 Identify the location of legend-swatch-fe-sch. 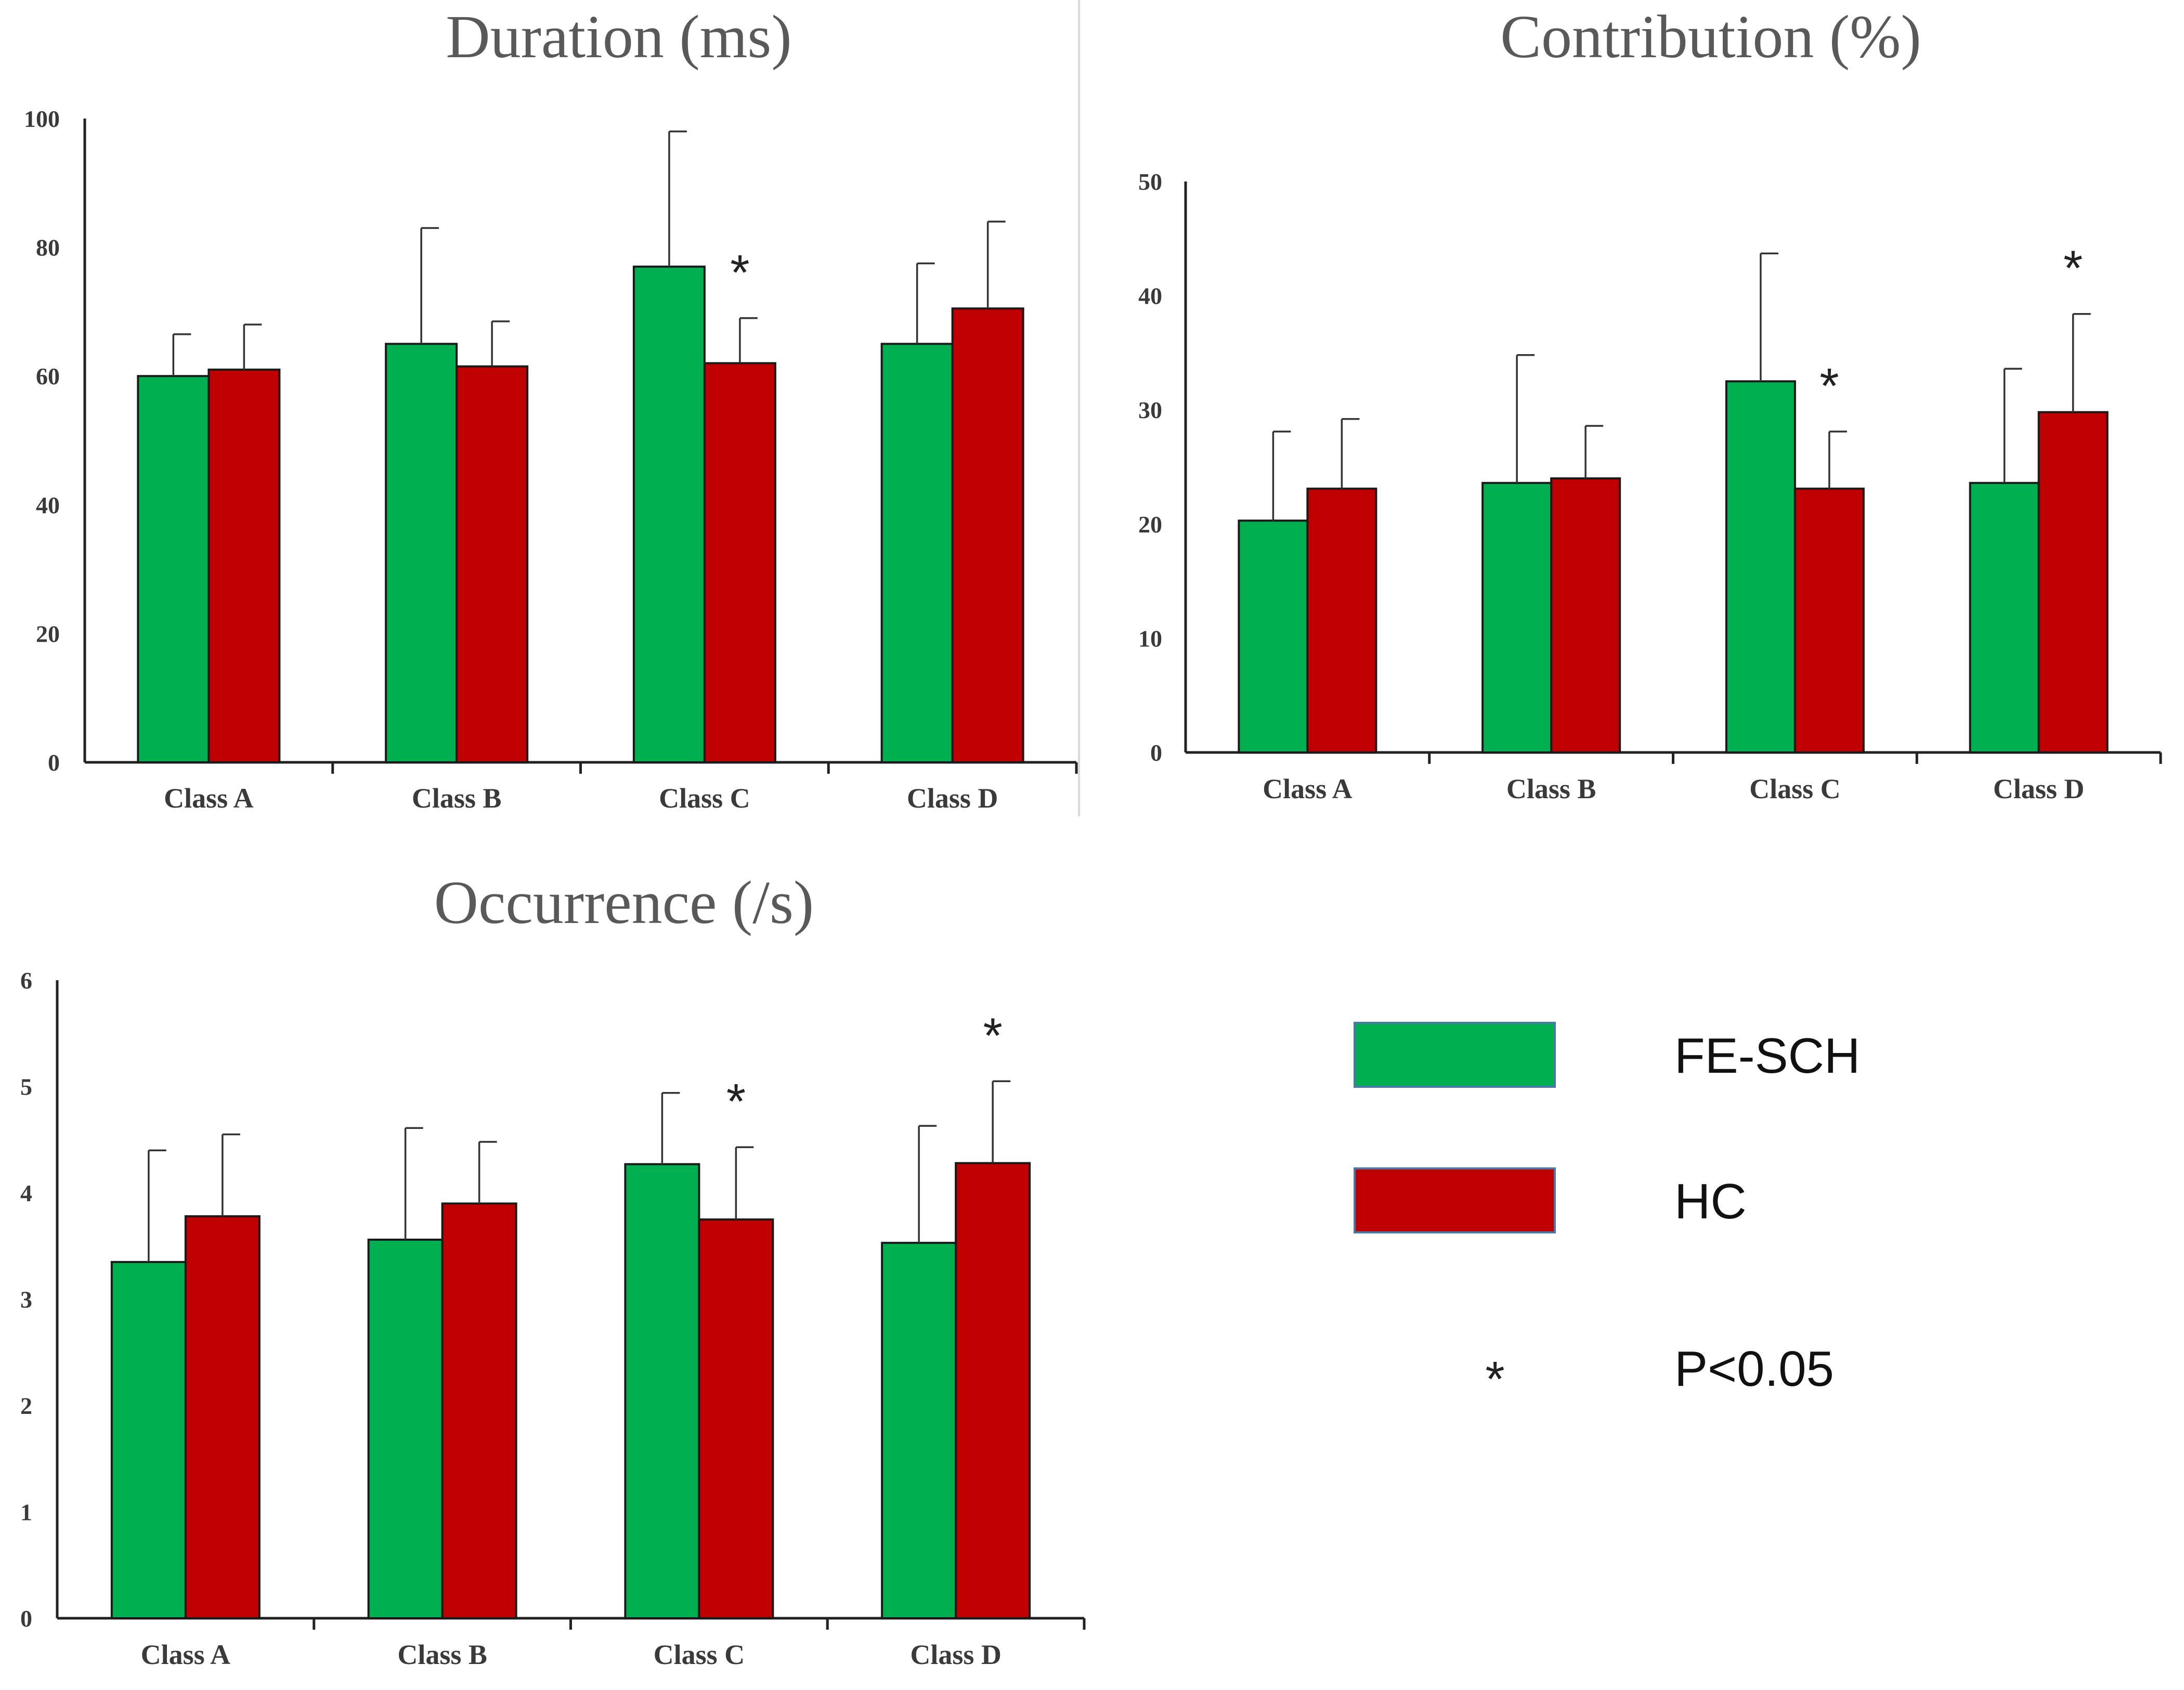
(1455, 1055).